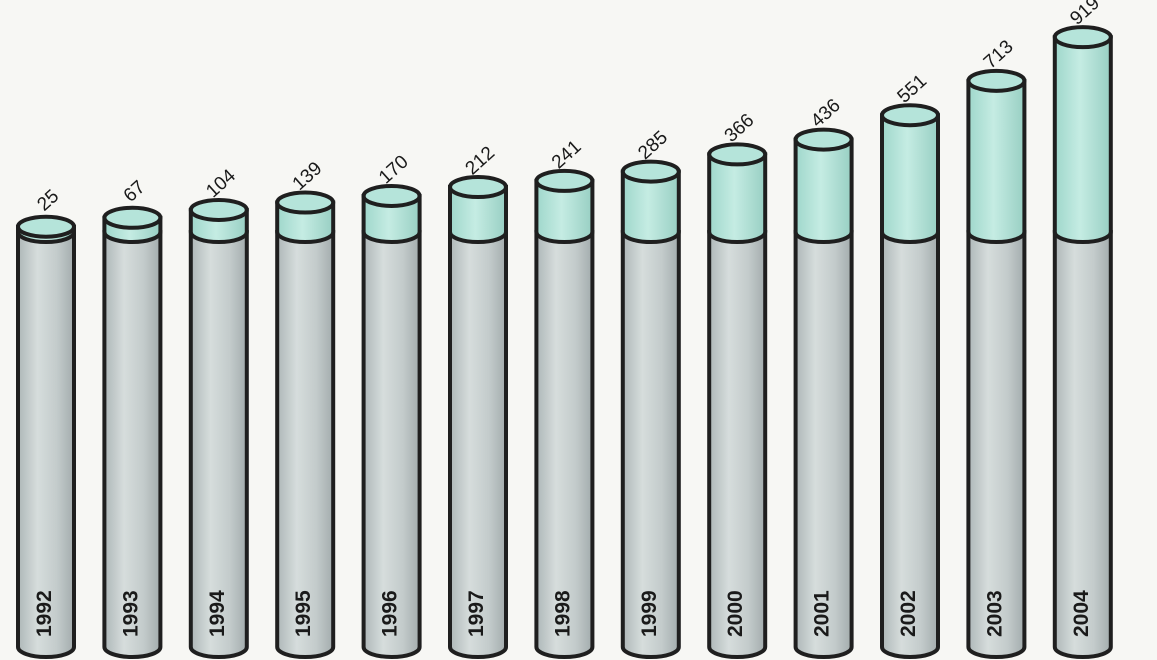  What do you see at coordinates (913, 89) in the screenshot?
I see `value-label: 551` at bounding box center [913, 89].